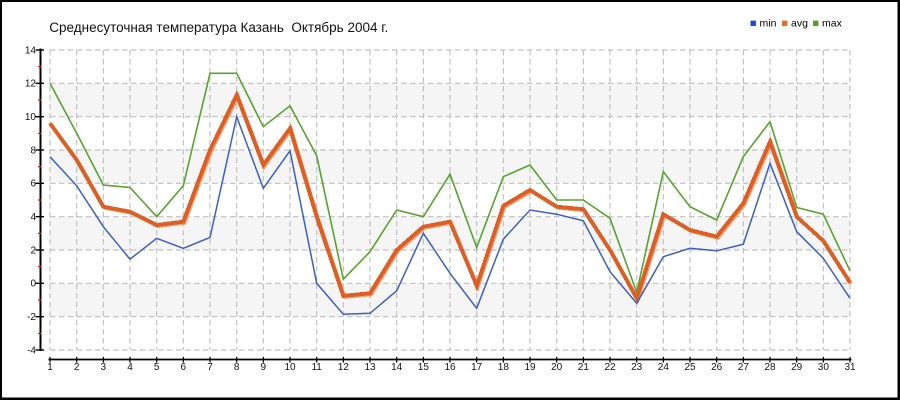  Describe the element at coordinates (717, 367) in the screenshot. I see `svg-text: 26` at that location.